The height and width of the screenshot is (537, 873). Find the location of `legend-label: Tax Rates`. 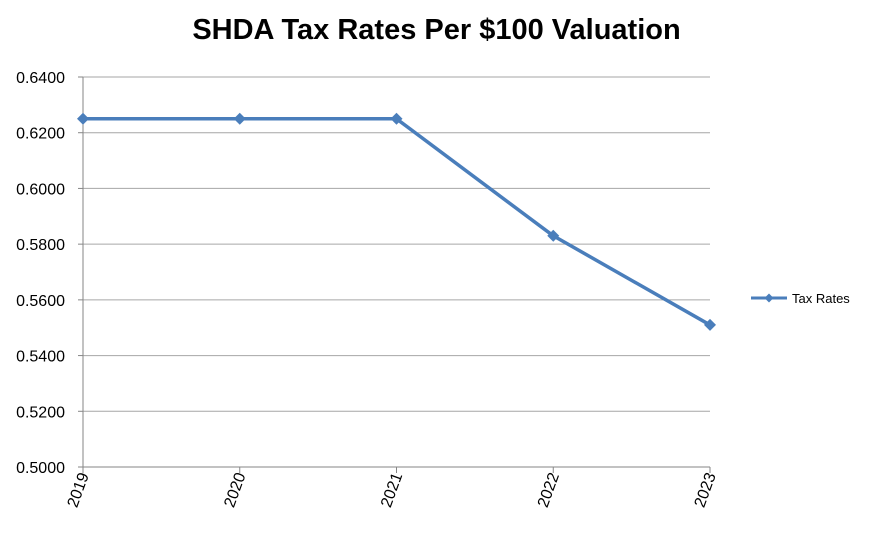

legend-label: Tax Rates is located at coordinates (821, 298).